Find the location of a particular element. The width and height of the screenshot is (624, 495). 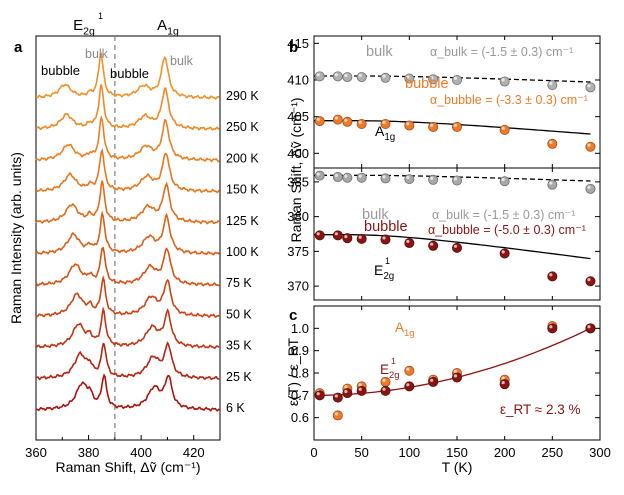

temperature-label: 125 K is located at coordinates (242, 221).